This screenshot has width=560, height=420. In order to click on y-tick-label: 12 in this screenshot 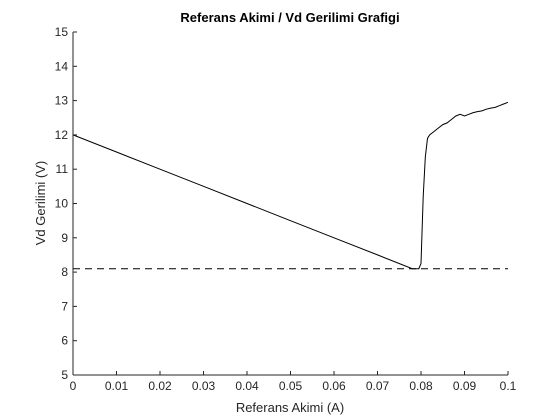, I will do `click(62, 135)`.